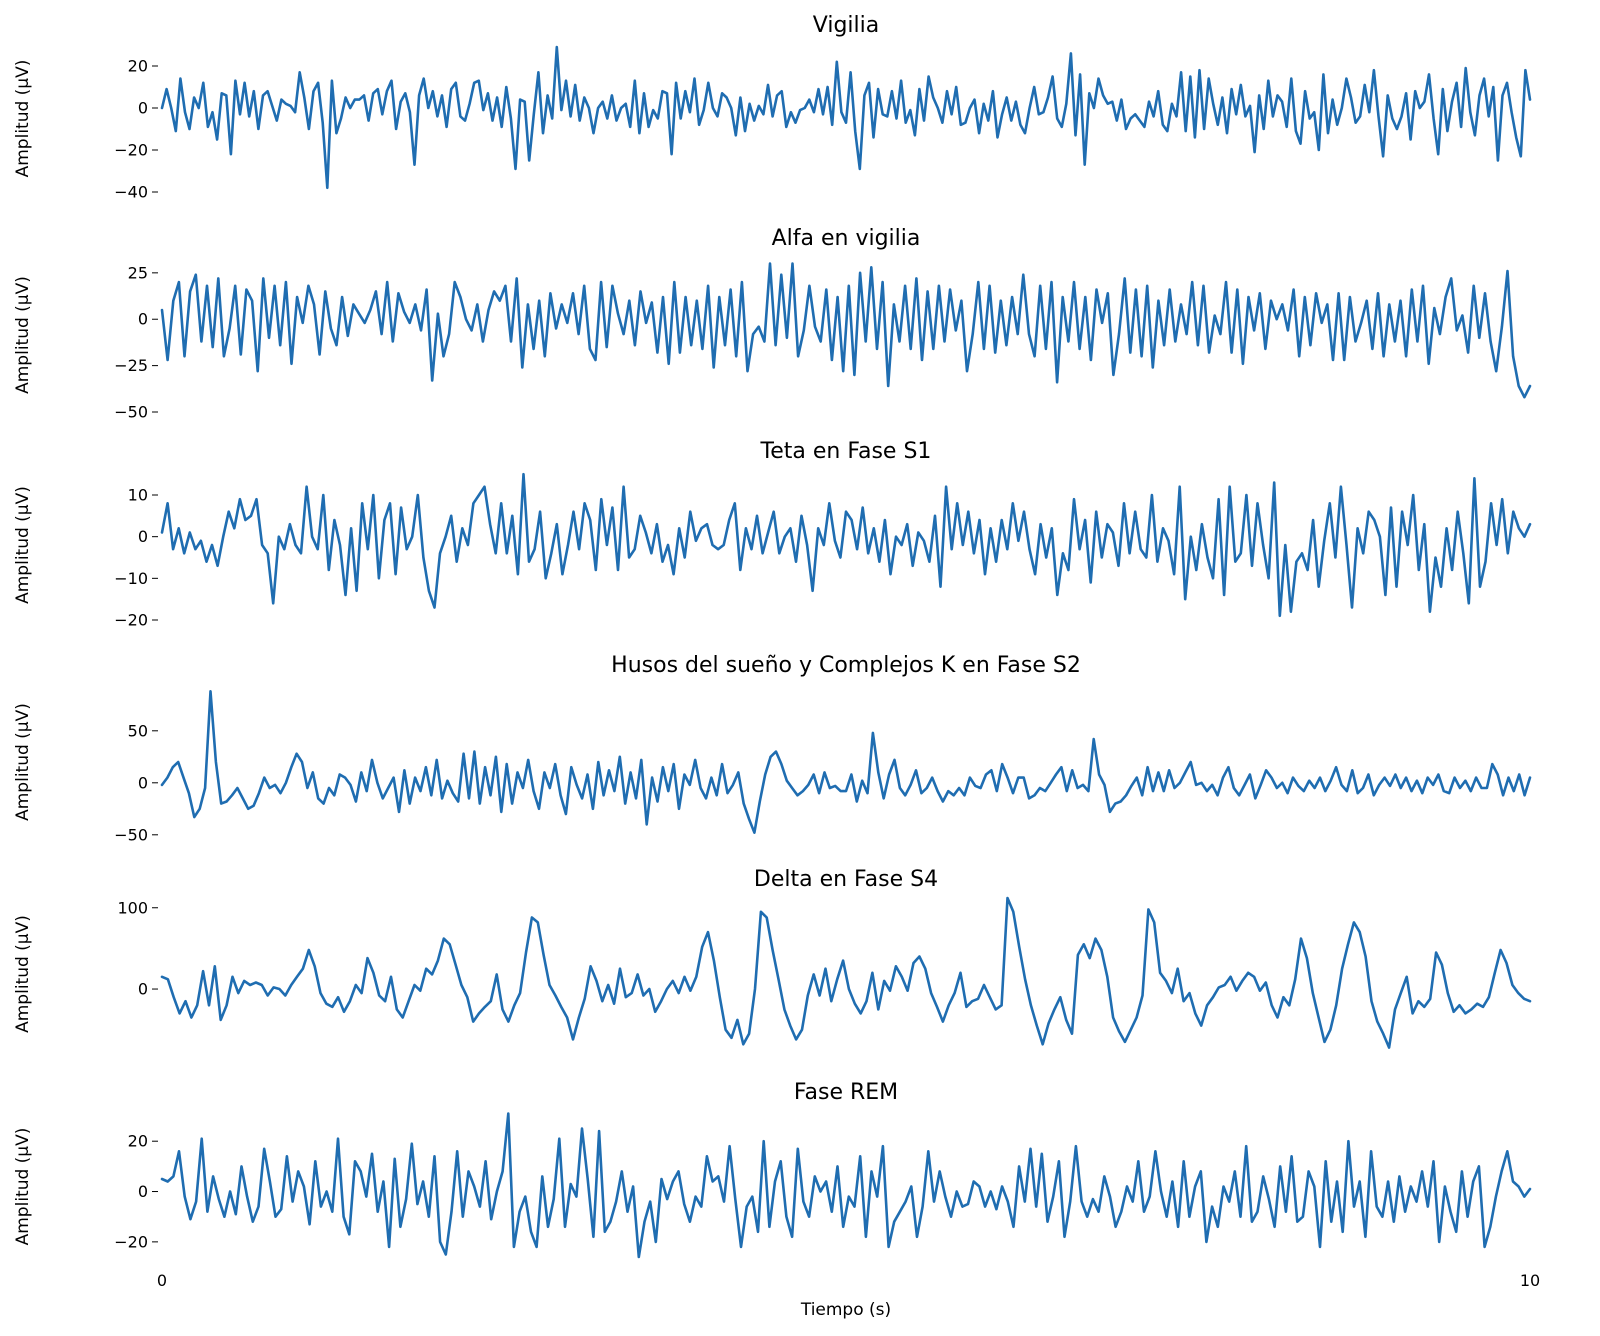  I want to click on y-tick-label: 25, so click(138, 272).